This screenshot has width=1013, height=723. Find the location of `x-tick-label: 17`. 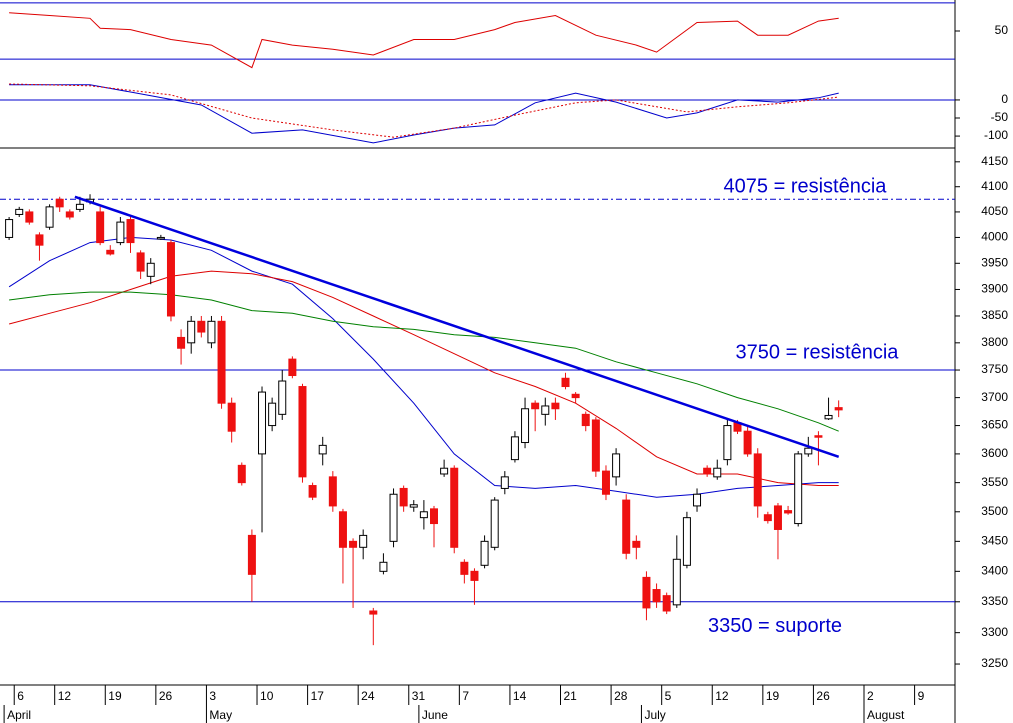

x-tick-label: 17 is located at coordinates (318, 696).